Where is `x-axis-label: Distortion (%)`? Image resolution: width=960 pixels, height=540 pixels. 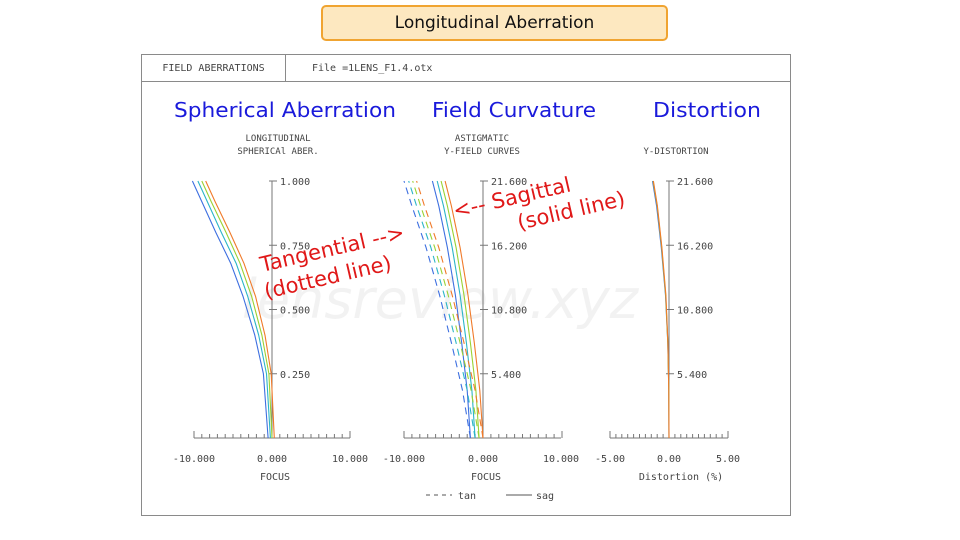
x-axis-label: Distortion (%) is located at coordinates (681, 477).